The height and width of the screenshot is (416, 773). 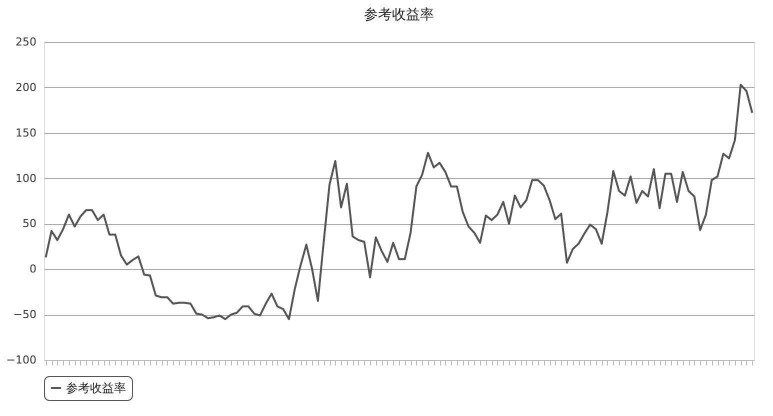 What do you see at coordinates (26, 133) in the screenshot?
I see `y-tick-label: 150` at bounding box center [26, 133].